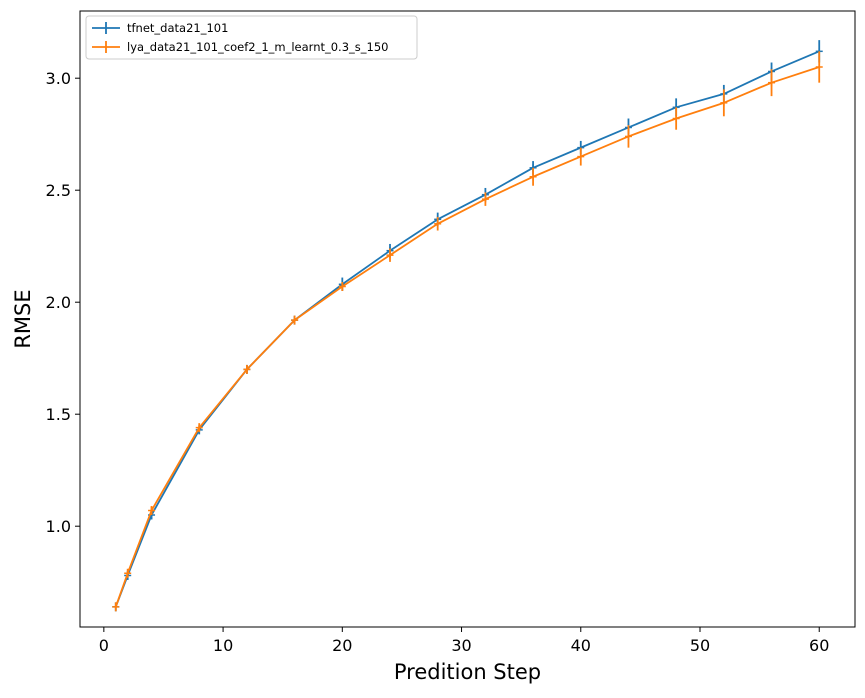  I want to click on x-axis-ticks: 0 10 20 30 40 50 60, so click(464, 641).